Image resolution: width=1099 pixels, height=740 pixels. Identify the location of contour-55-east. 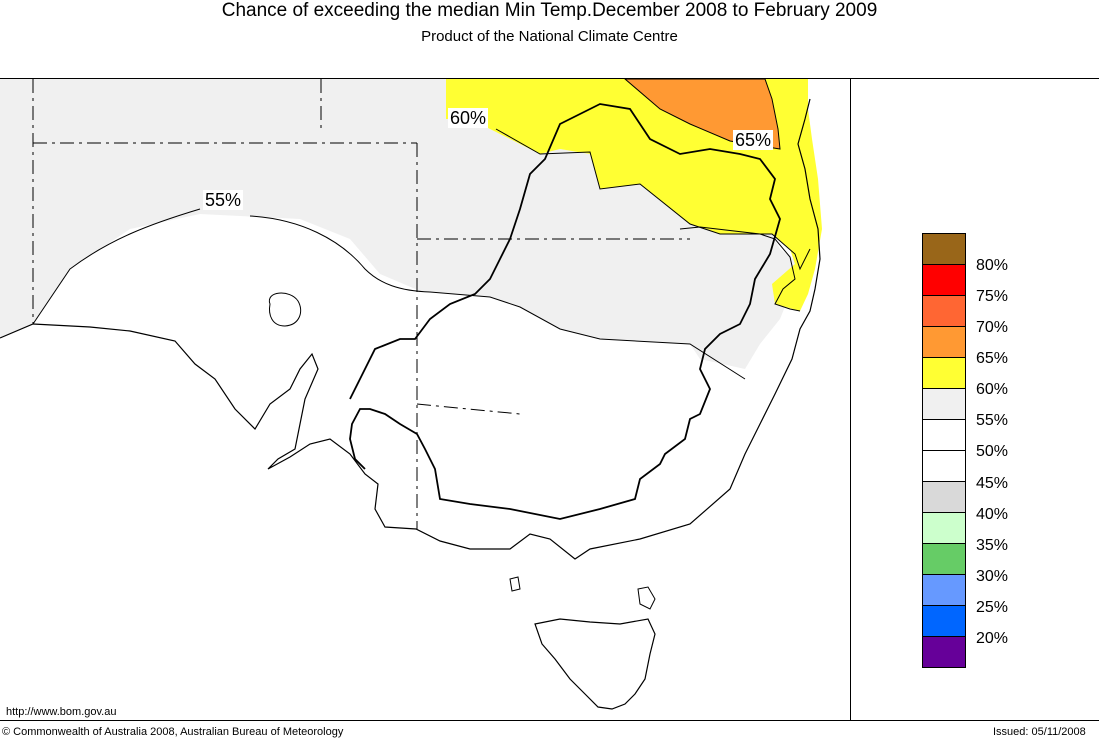
(740, 269).